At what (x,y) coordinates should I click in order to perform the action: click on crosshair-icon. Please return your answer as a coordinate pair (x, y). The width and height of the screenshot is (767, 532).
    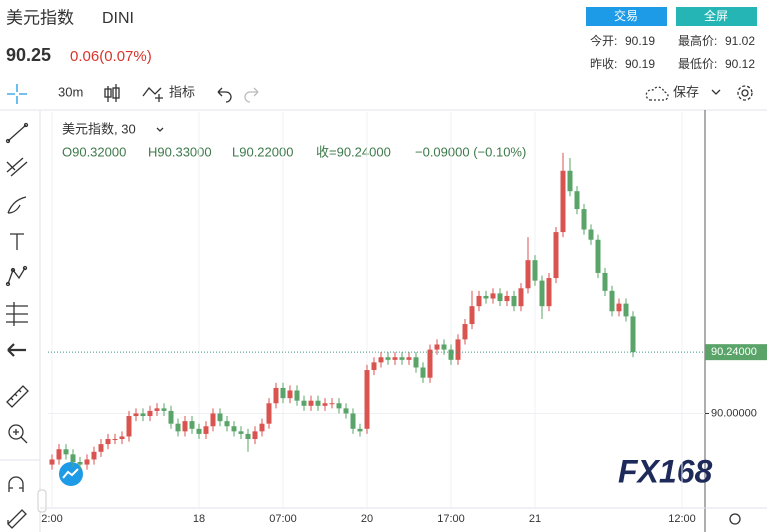
    Looking at the image, I should click on (17, 94).